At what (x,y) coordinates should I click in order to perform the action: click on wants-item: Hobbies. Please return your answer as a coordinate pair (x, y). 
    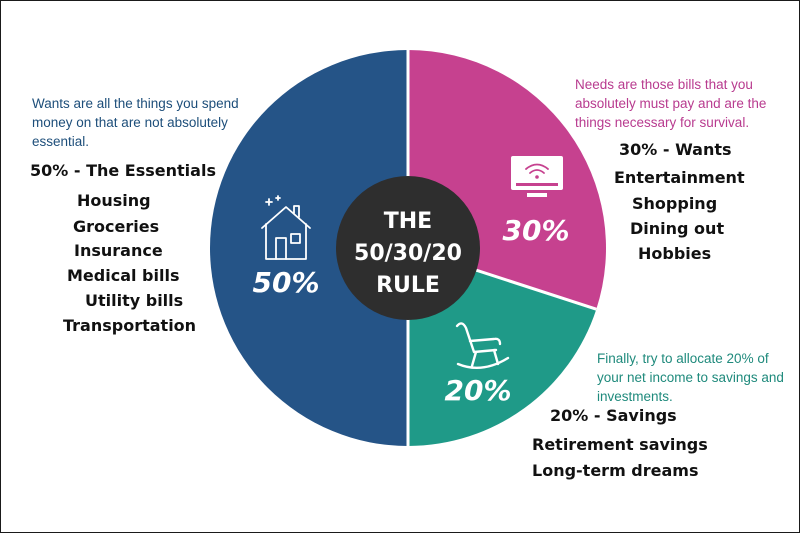
    Looking at the image, I should click on (675, 253).